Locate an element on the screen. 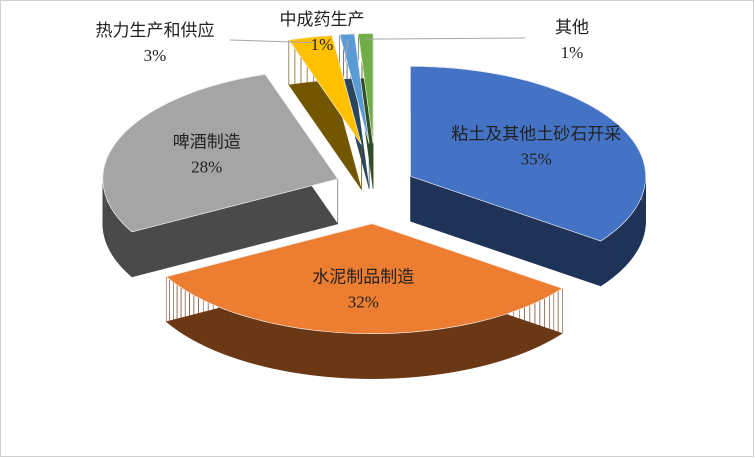  value-label: 3% is located at coordinates (155, 55).